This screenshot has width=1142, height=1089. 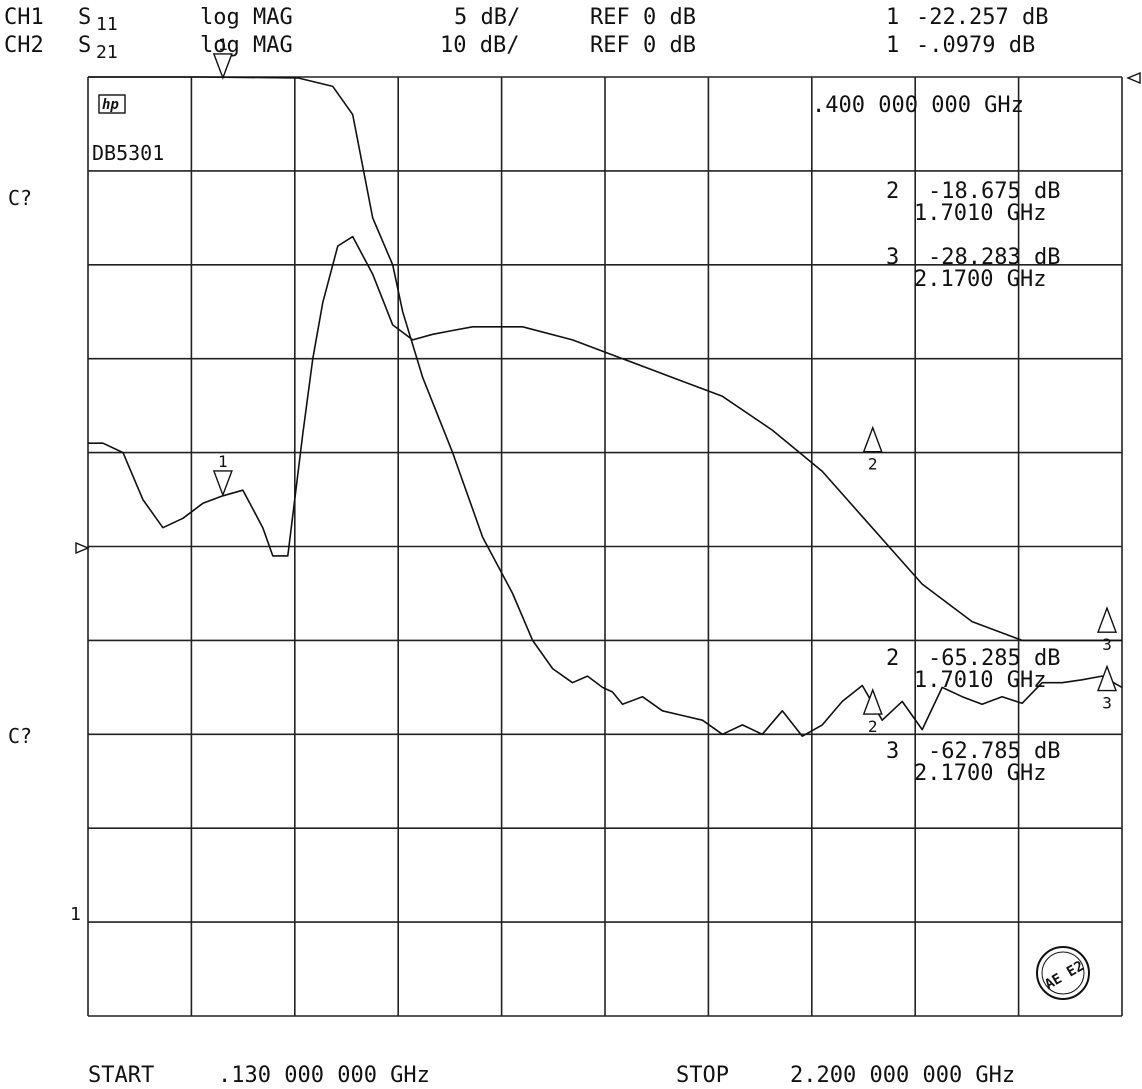 I want to click on ch2-label: CH2, so click(x=24, y=45).